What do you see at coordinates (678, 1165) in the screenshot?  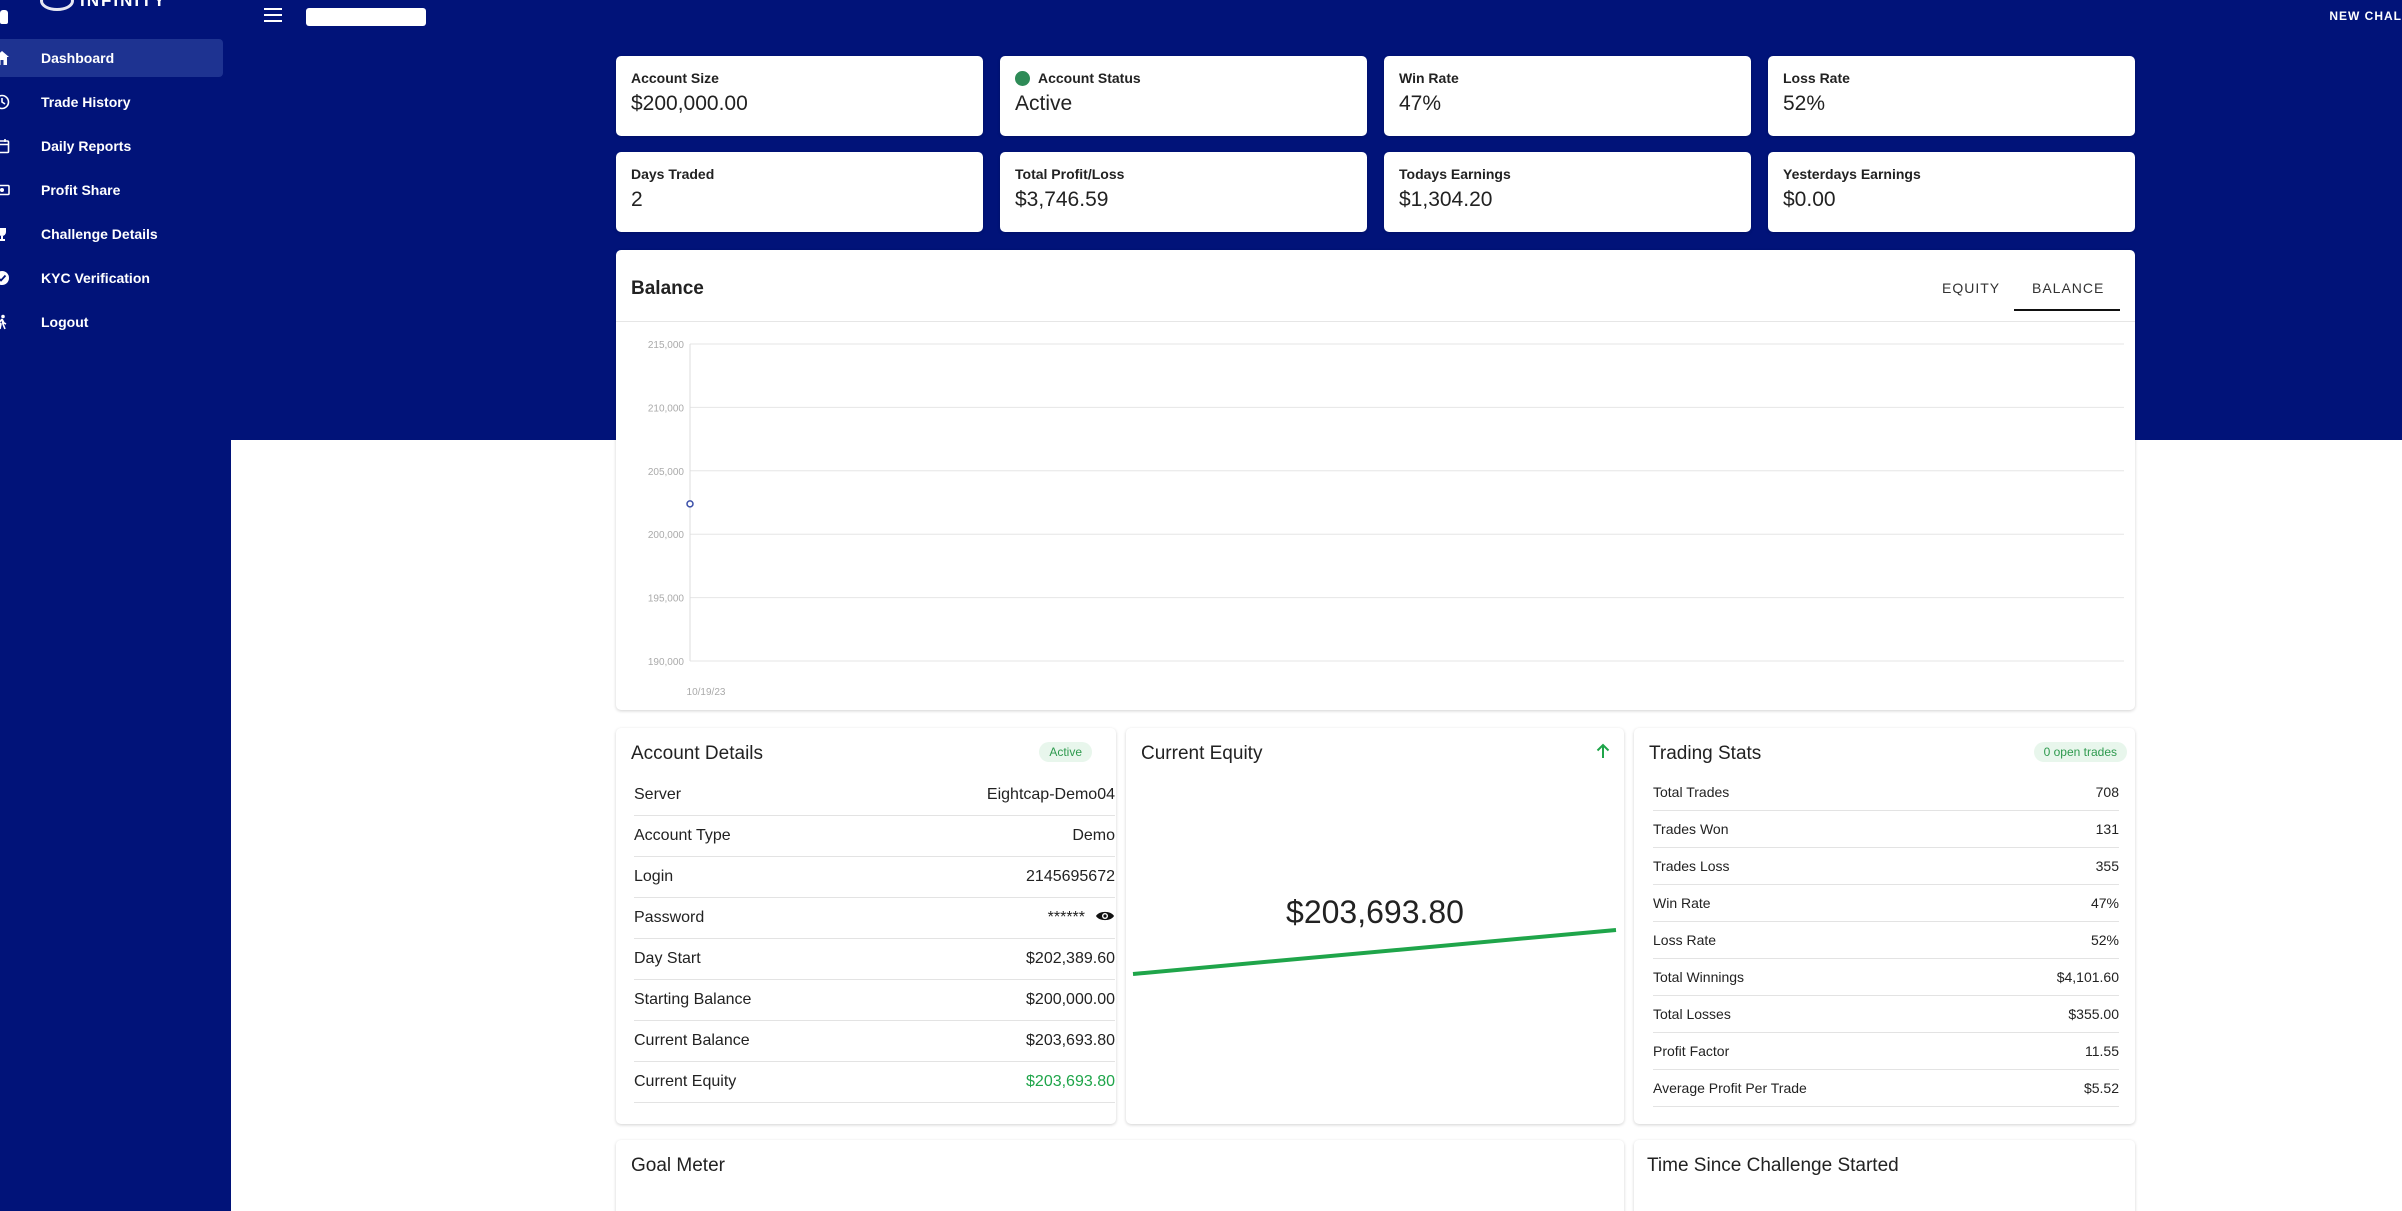 I see `goal-meter-title: Goal Meter` at bounding box center [678, 1165].